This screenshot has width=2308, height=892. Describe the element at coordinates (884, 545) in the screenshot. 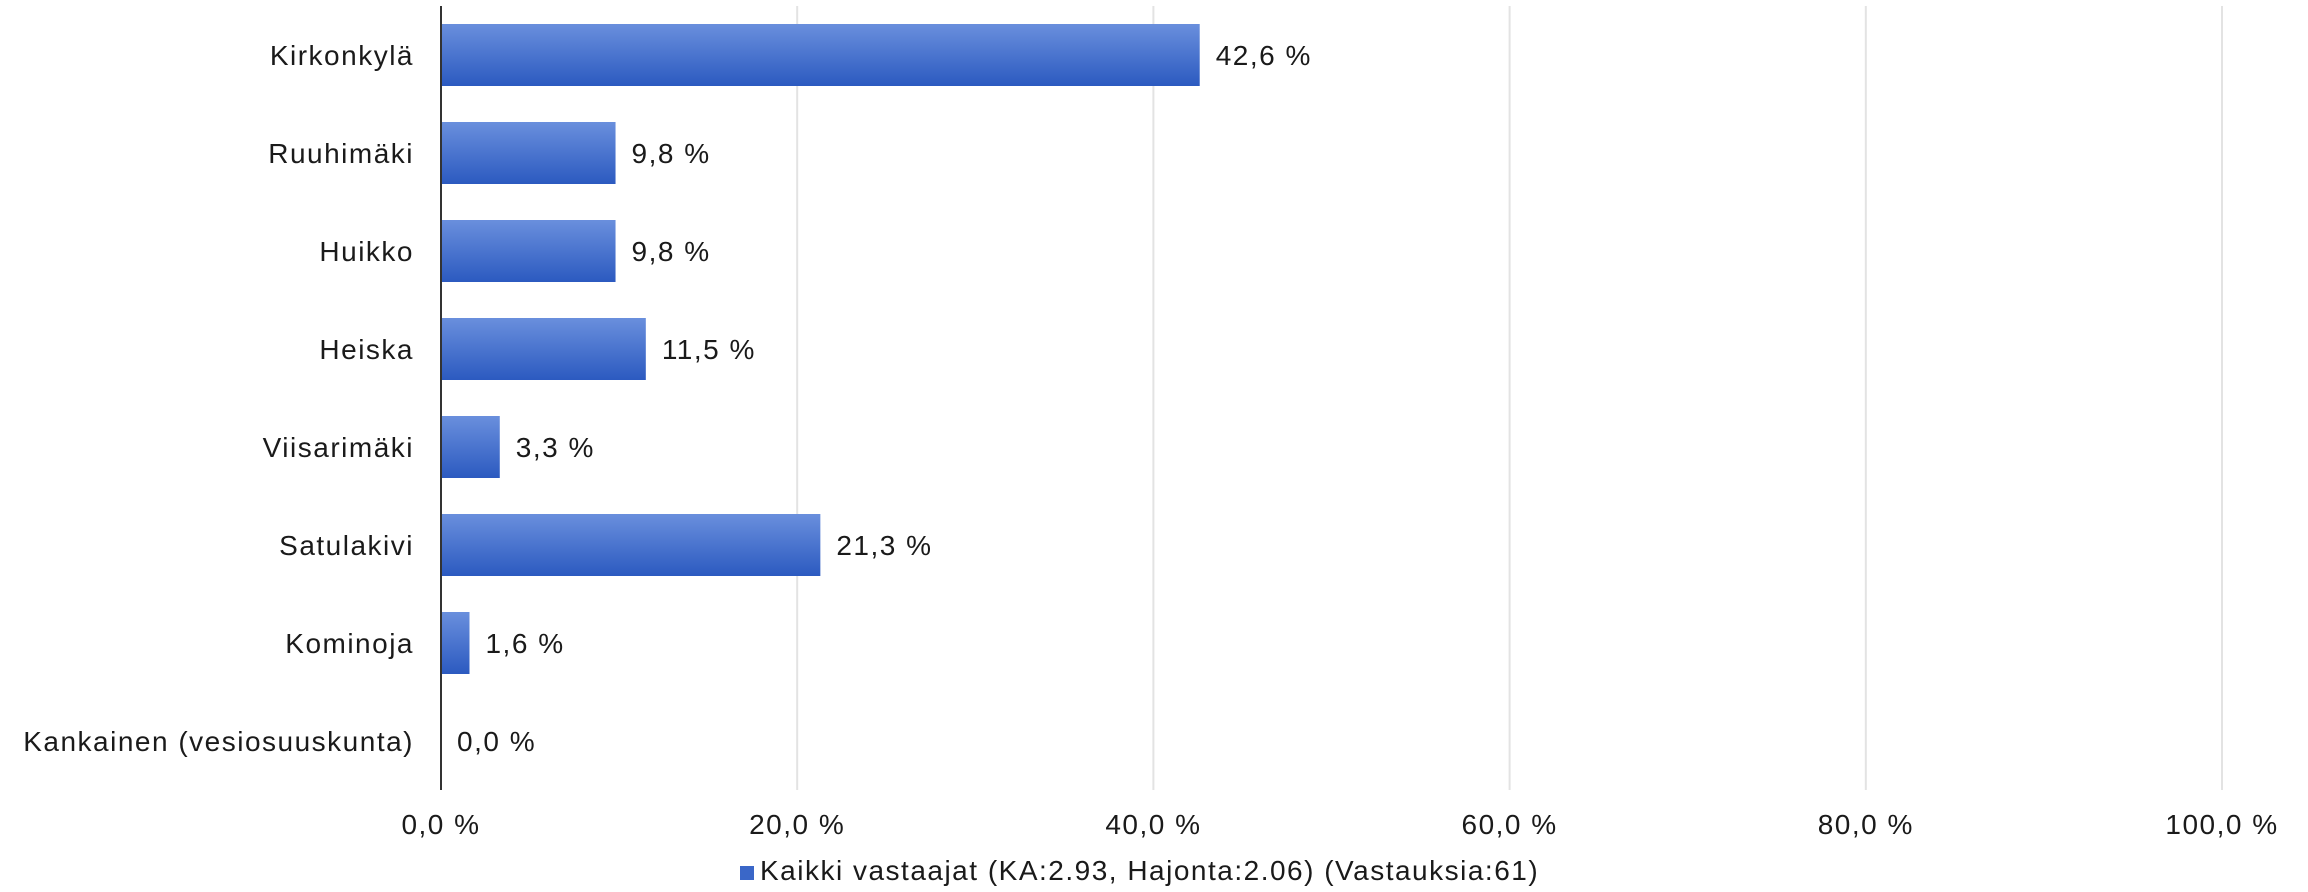

I see `data-label: 21,3 %` at that location.